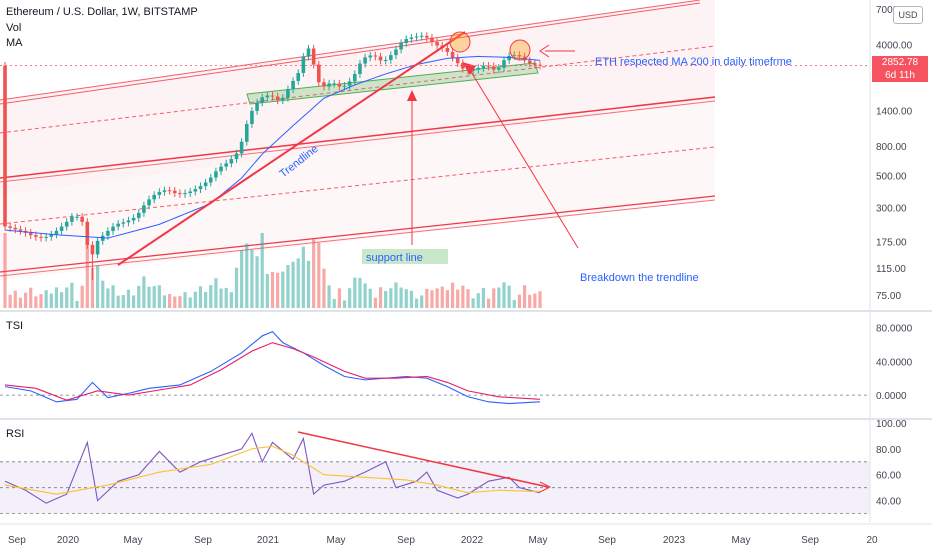 This screenshot has height=550, width=932. I want to click on channel-quarter-line-upper, so click(358, 89).